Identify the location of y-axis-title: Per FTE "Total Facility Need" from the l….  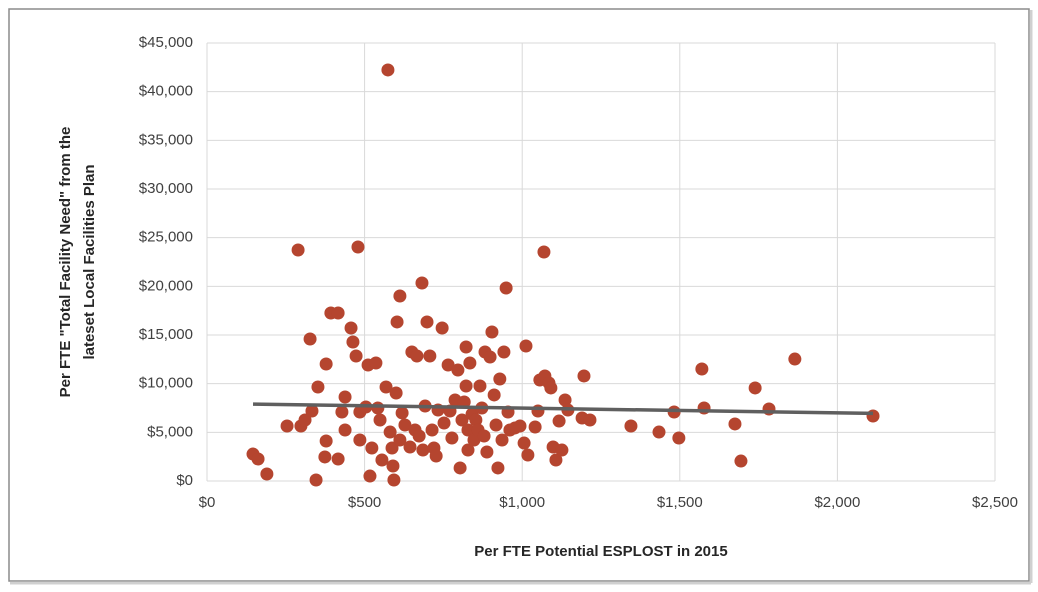
(77, 262).